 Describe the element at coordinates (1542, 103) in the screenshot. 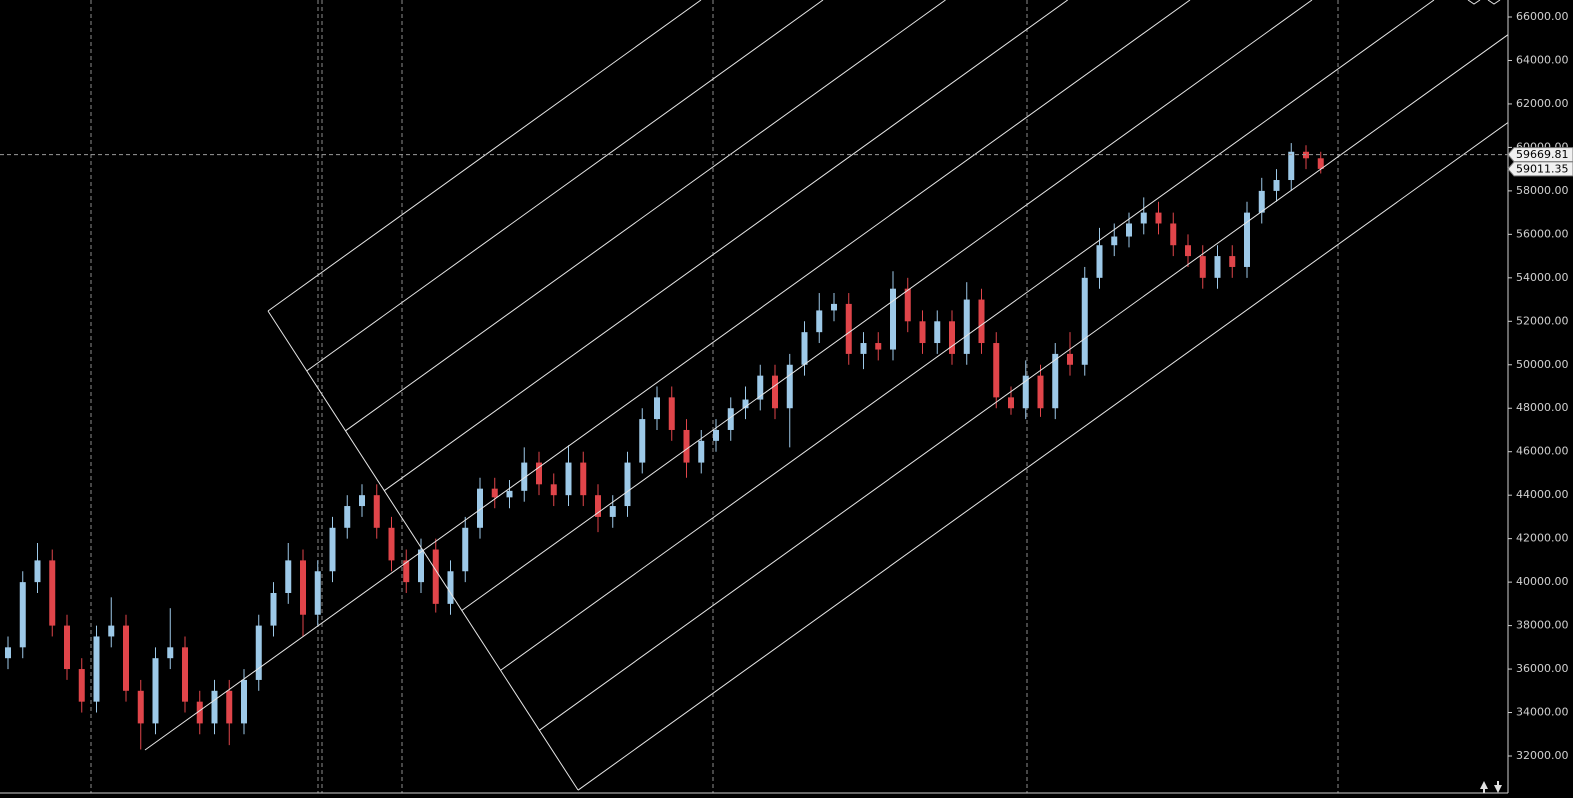

I see `y-tick-label: 62000.00` at that location.